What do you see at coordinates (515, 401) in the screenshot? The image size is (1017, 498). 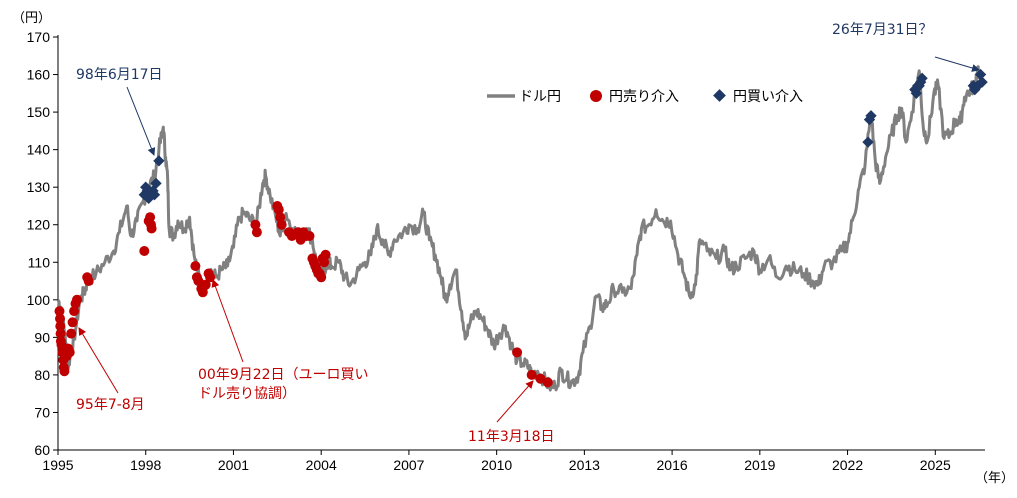 I see `annotation-2011-arrow` at bounding box center [515, 401].